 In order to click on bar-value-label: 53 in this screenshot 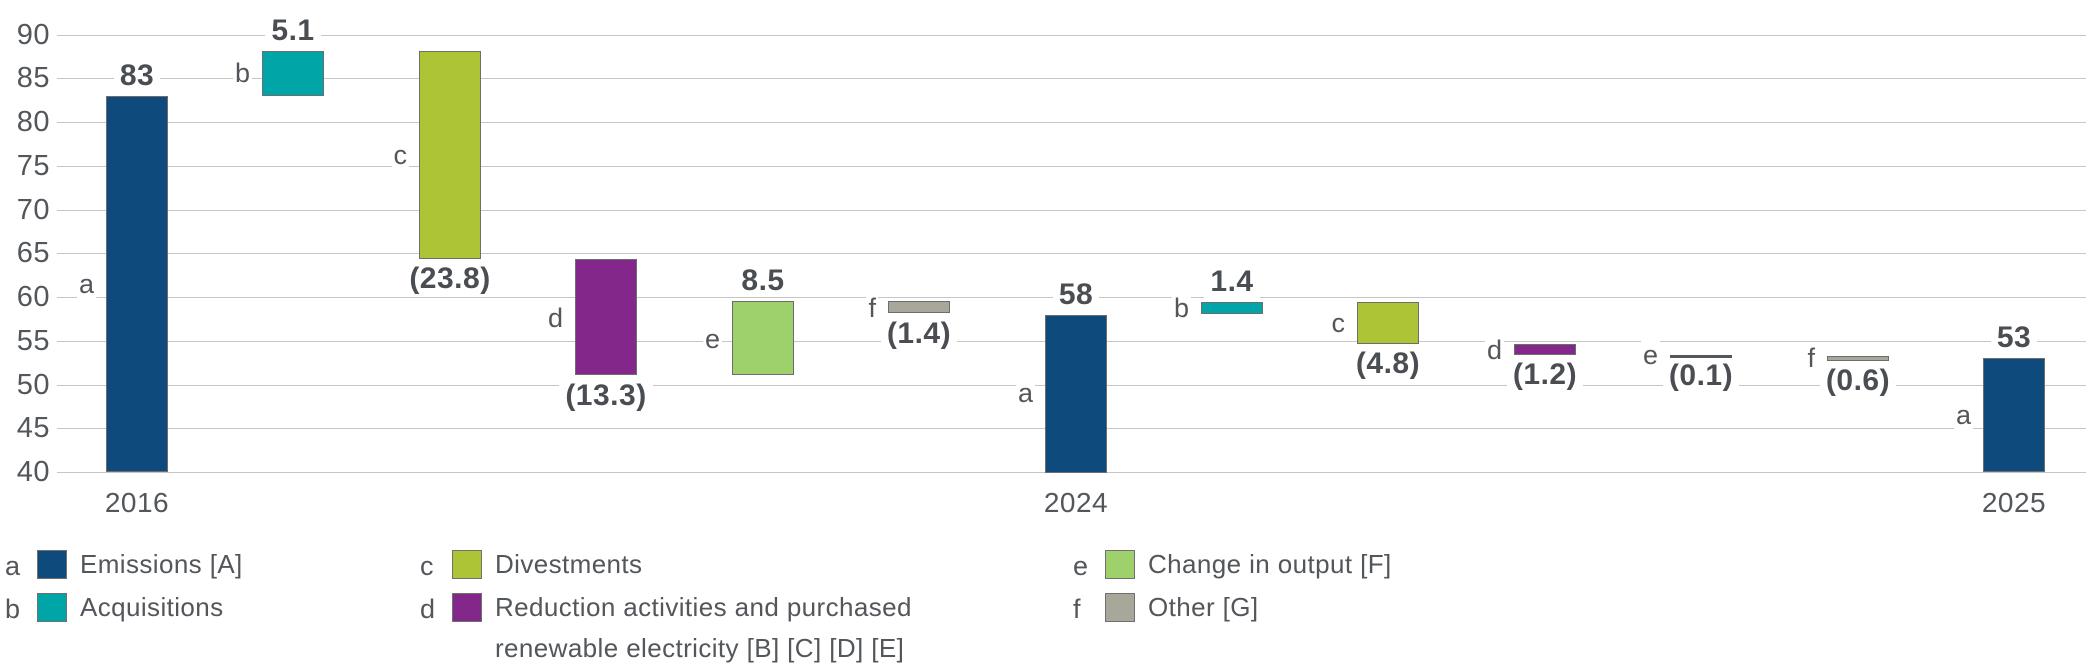, I will do `click(2007, 337)`.